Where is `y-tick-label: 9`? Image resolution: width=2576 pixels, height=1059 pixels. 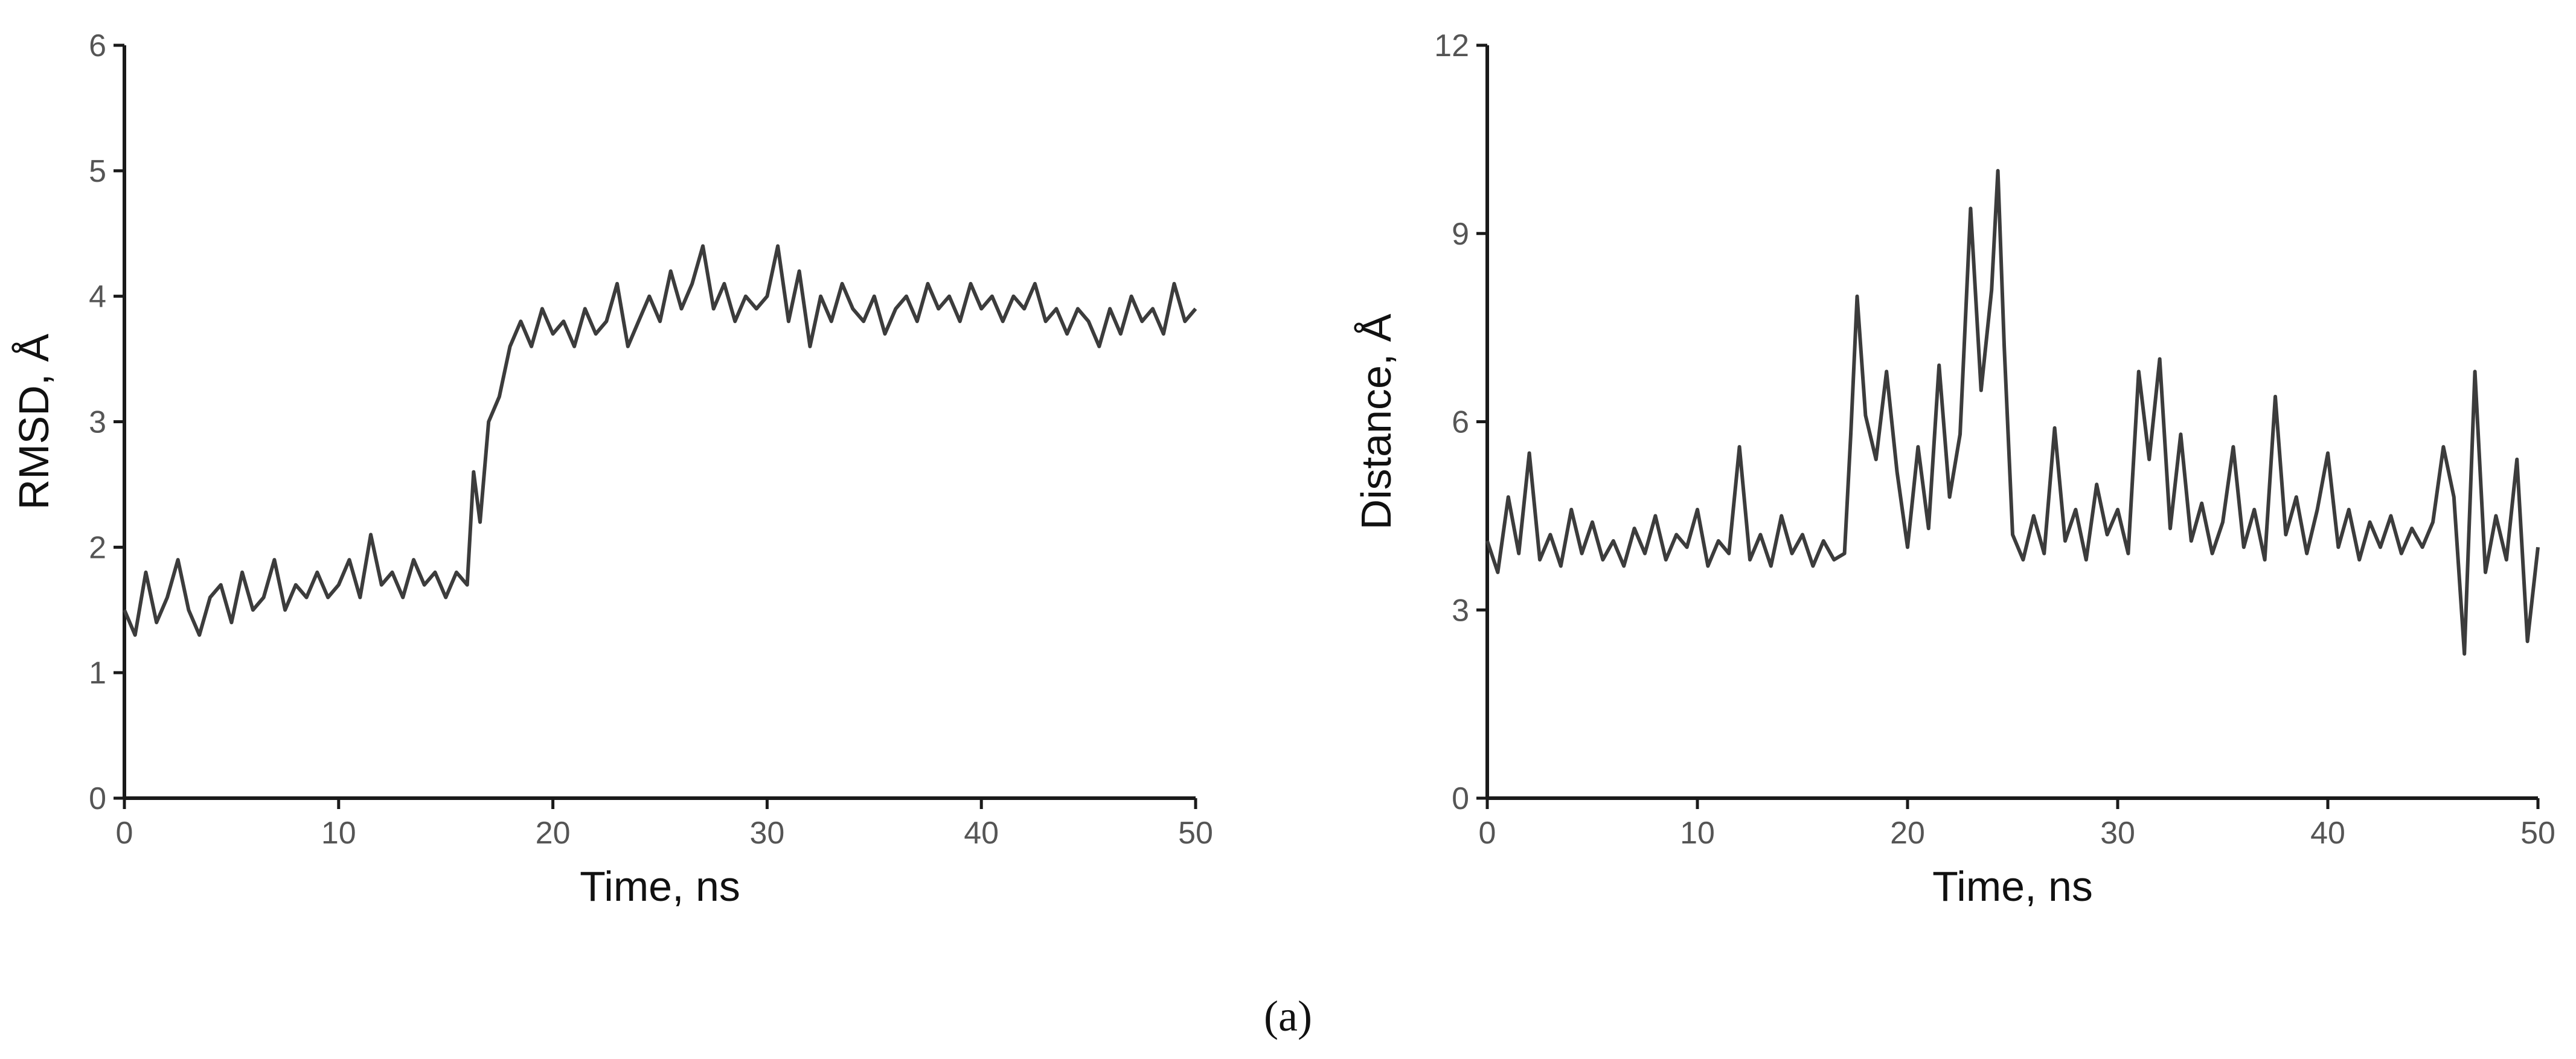
y-tick-label: 9 is located at coordinates (1460, 234).